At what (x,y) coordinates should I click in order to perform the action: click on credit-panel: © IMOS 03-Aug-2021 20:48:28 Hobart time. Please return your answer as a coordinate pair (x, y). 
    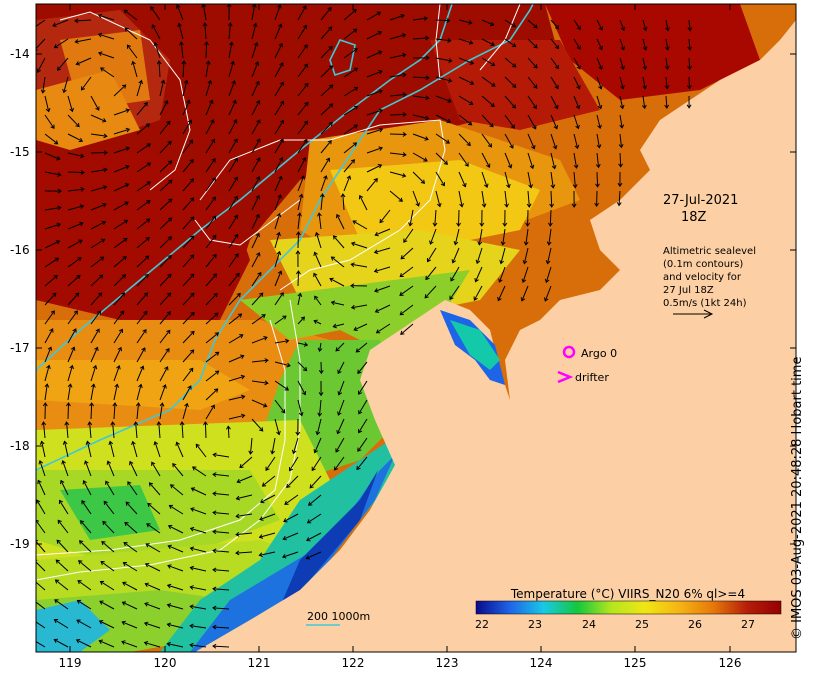
    Looking at the image, I should click on (798, 340).